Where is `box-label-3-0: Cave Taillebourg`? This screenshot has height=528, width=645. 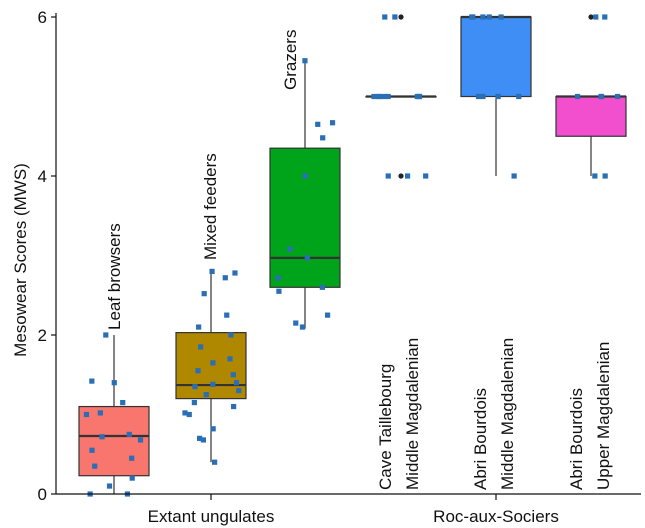 box-label-3-0: Cave Taillebourg is located at coordinates (385, 427).